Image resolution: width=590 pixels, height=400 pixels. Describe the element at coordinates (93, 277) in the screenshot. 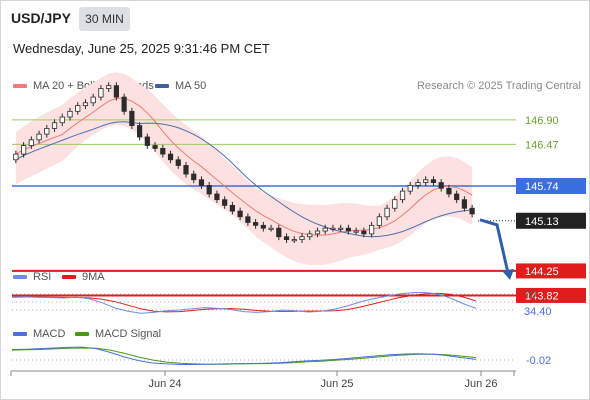

I see `legend-rsi-ma-label: 9MA` at that location.